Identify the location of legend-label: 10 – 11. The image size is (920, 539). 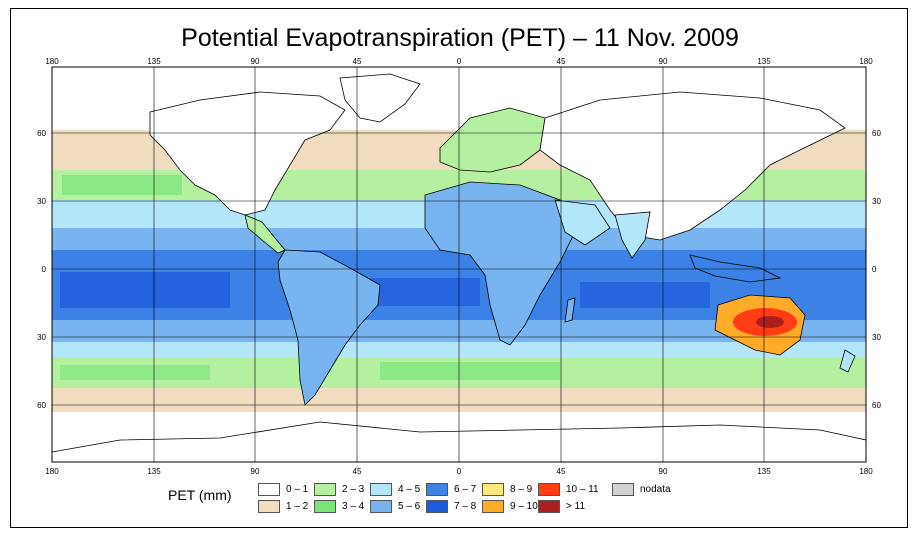
(582, 489).